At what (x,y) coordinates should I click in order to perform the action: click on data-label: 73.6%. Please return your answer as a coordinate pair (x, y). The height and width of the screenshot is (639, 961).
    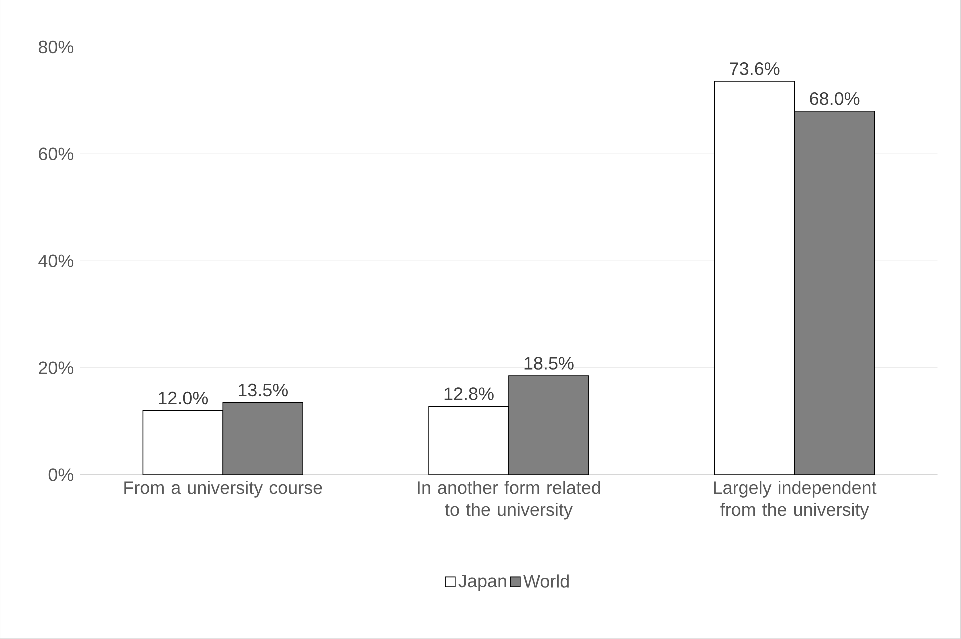
    Looking at the image, I should click on (755, 69).